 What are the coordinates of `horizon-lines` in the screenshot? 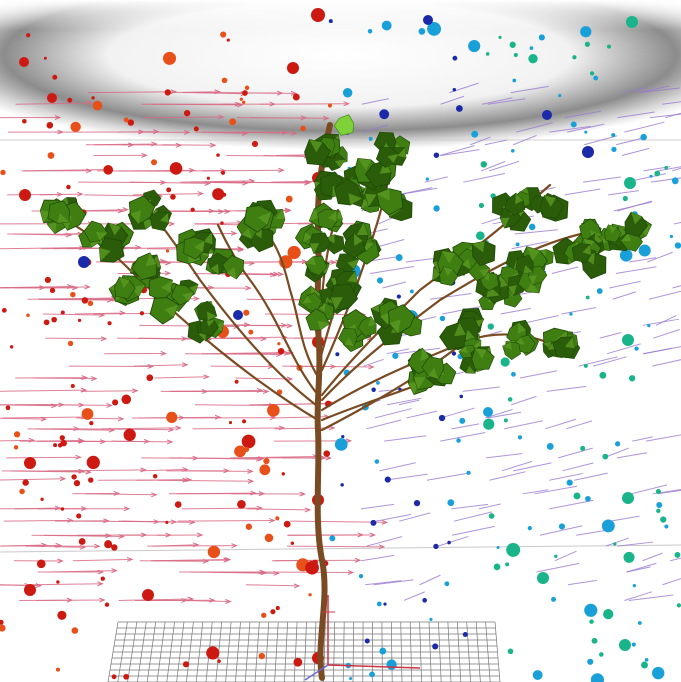 It's located at (340, 548).